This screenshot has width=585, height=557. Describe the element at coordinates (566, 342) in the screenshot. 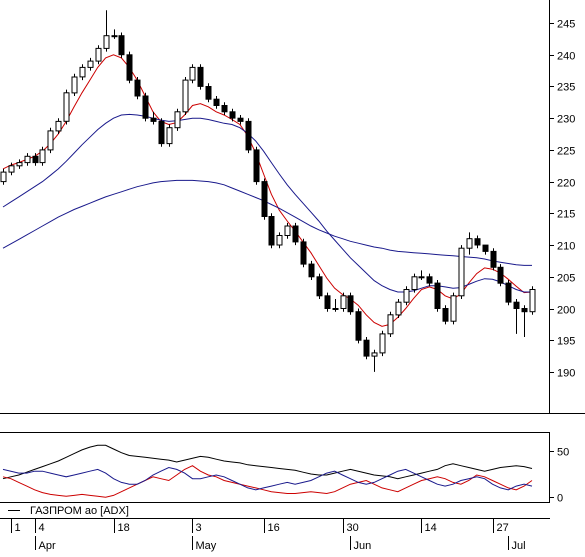

I see `price-ytick-label: 195` at that location.